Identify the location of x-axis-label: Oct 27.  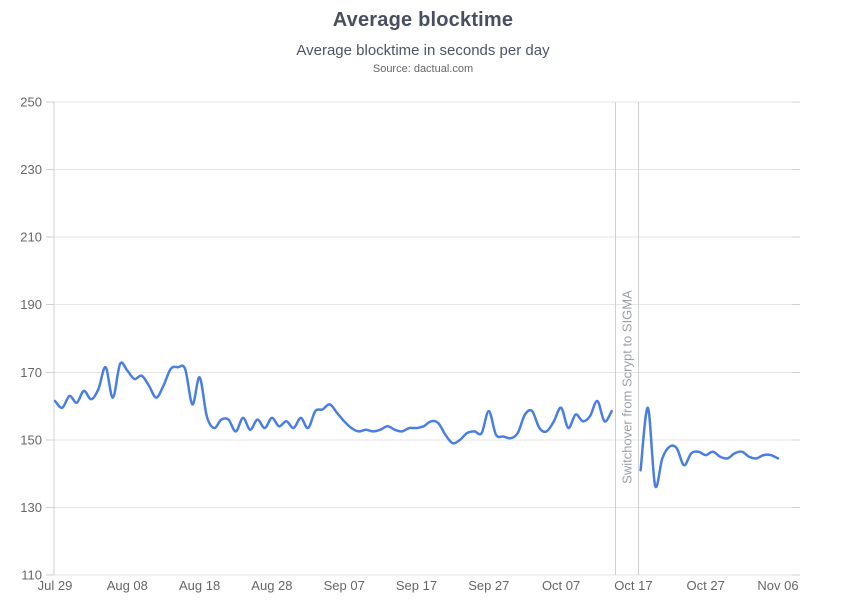
(706, 585).